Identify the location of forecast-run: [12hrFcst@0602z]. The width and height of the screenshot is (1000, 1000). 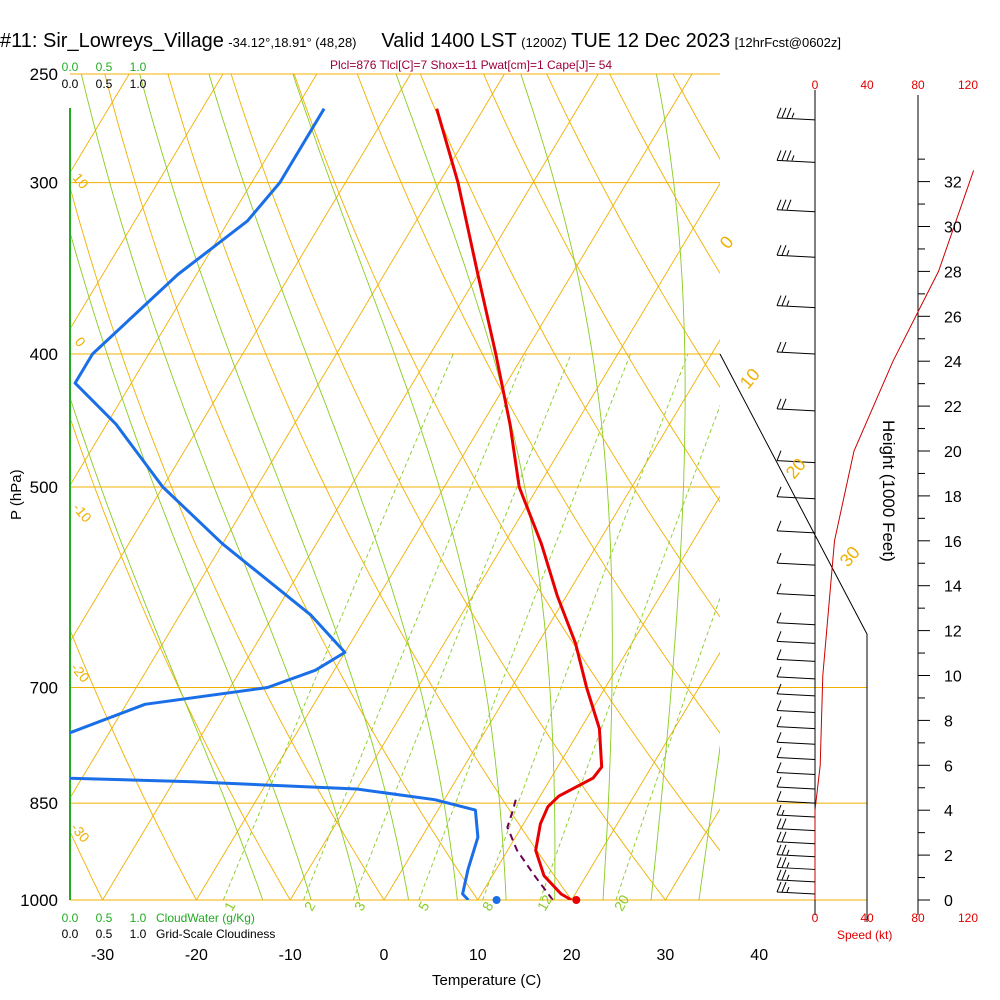
(787, 42).